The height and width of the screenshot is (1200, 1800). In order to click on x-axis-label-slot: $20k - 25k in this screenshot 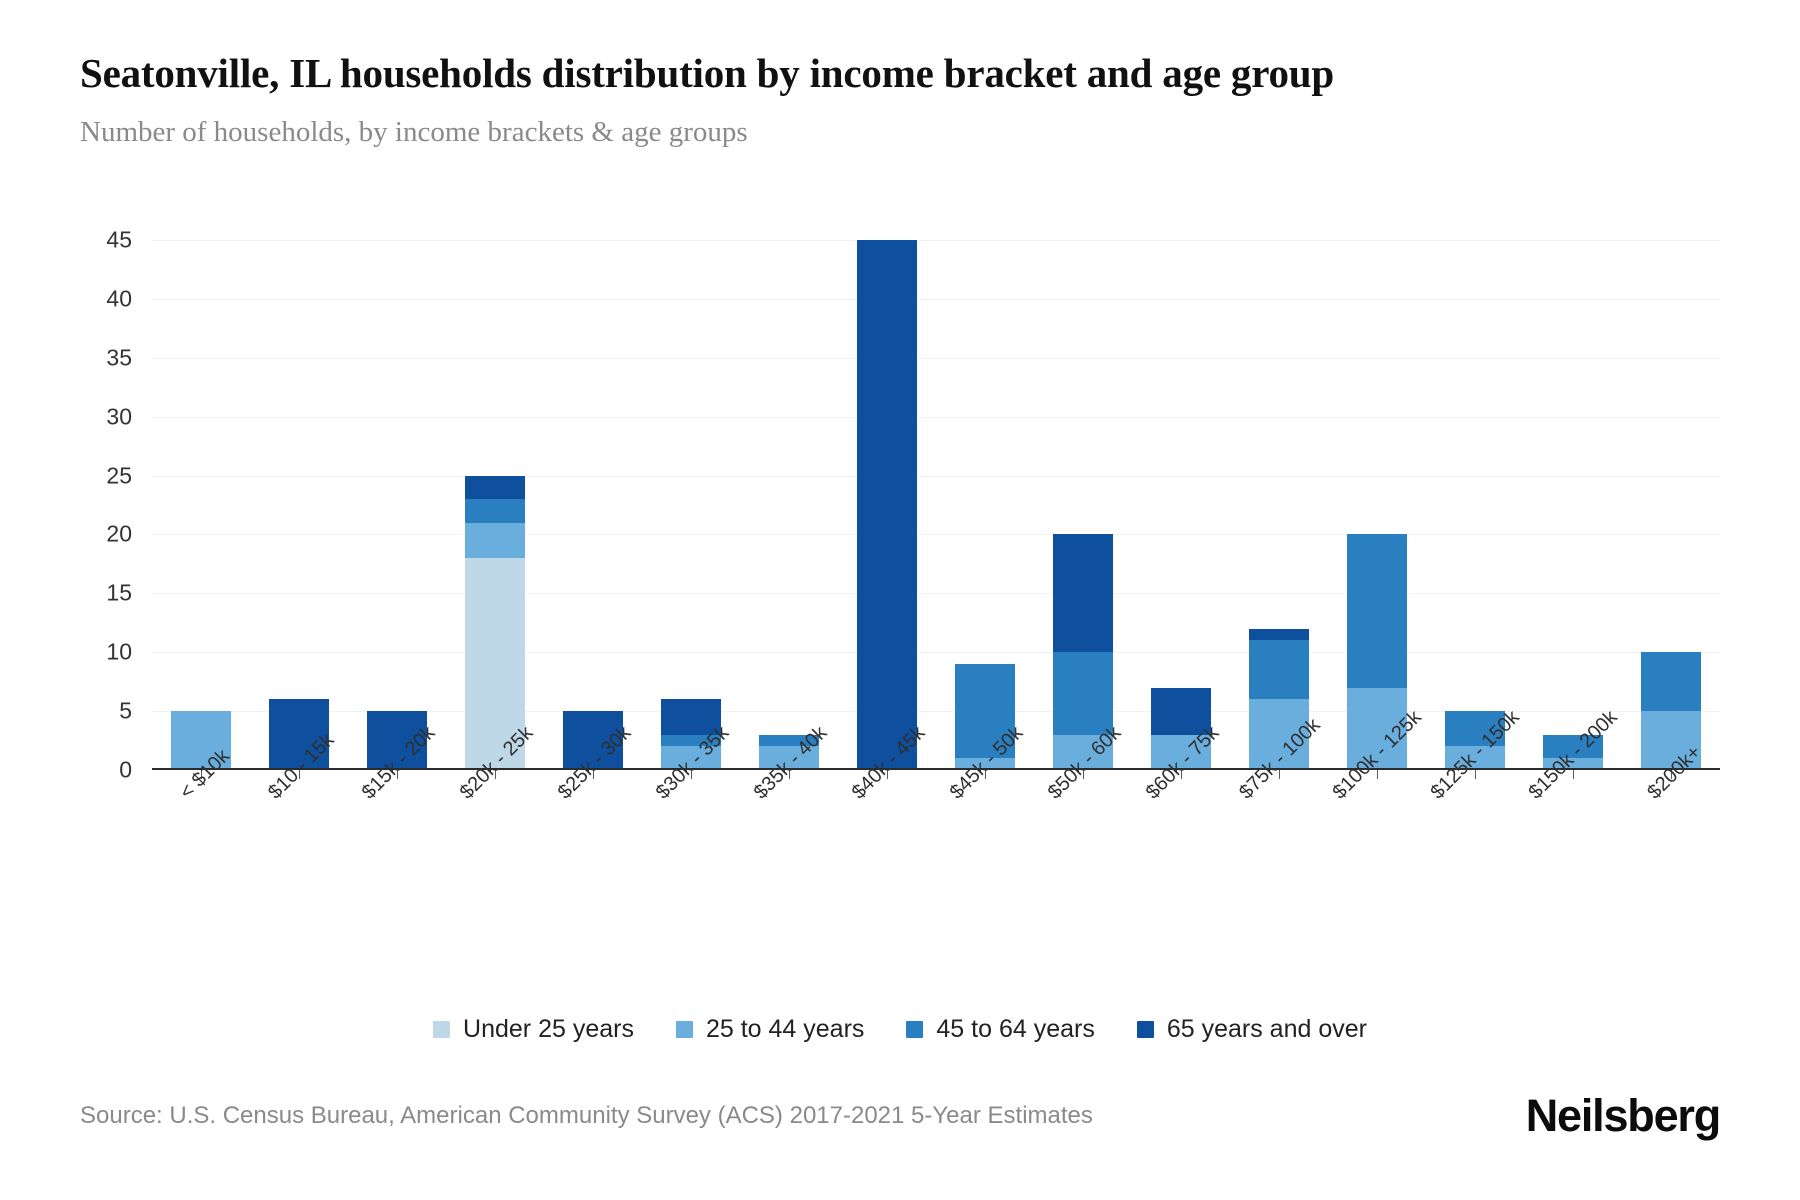, I will do `click(495, 811)`.